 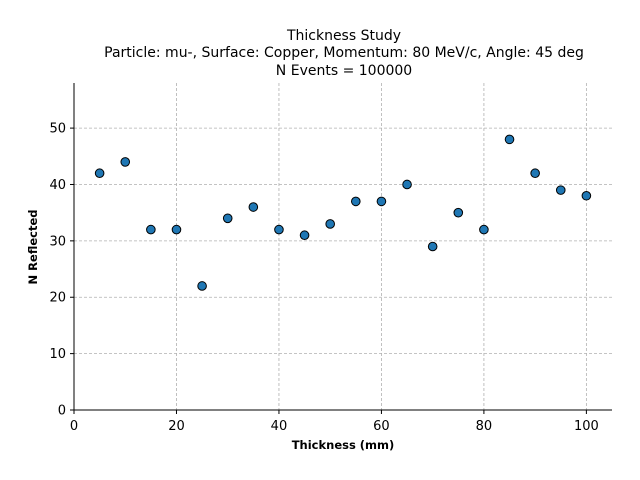 I want to click on y-tick-label-3: 30, so click(x=57, y=241).